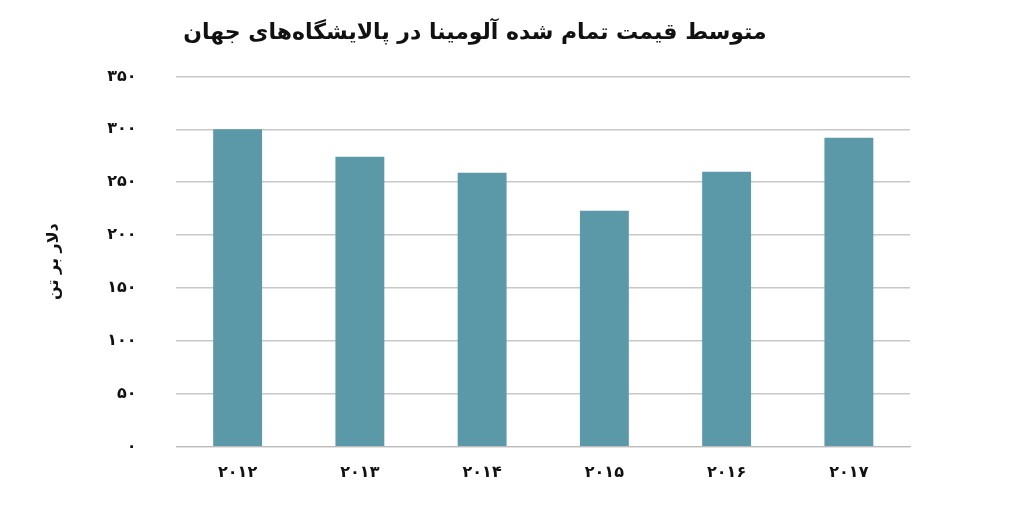 This screenshot has width=1010, height=510. Describe the element at coordinates (52, 262) in the screenshot. I see `y-axis-title: دلار بر تن` at that location.